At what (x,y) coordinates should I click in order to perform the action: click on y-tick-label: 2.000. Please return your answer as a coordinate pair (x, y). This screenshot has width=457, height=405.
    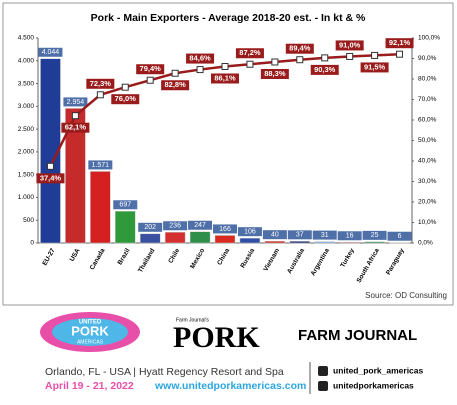
    Looking at the image, I should click on (26, 152).